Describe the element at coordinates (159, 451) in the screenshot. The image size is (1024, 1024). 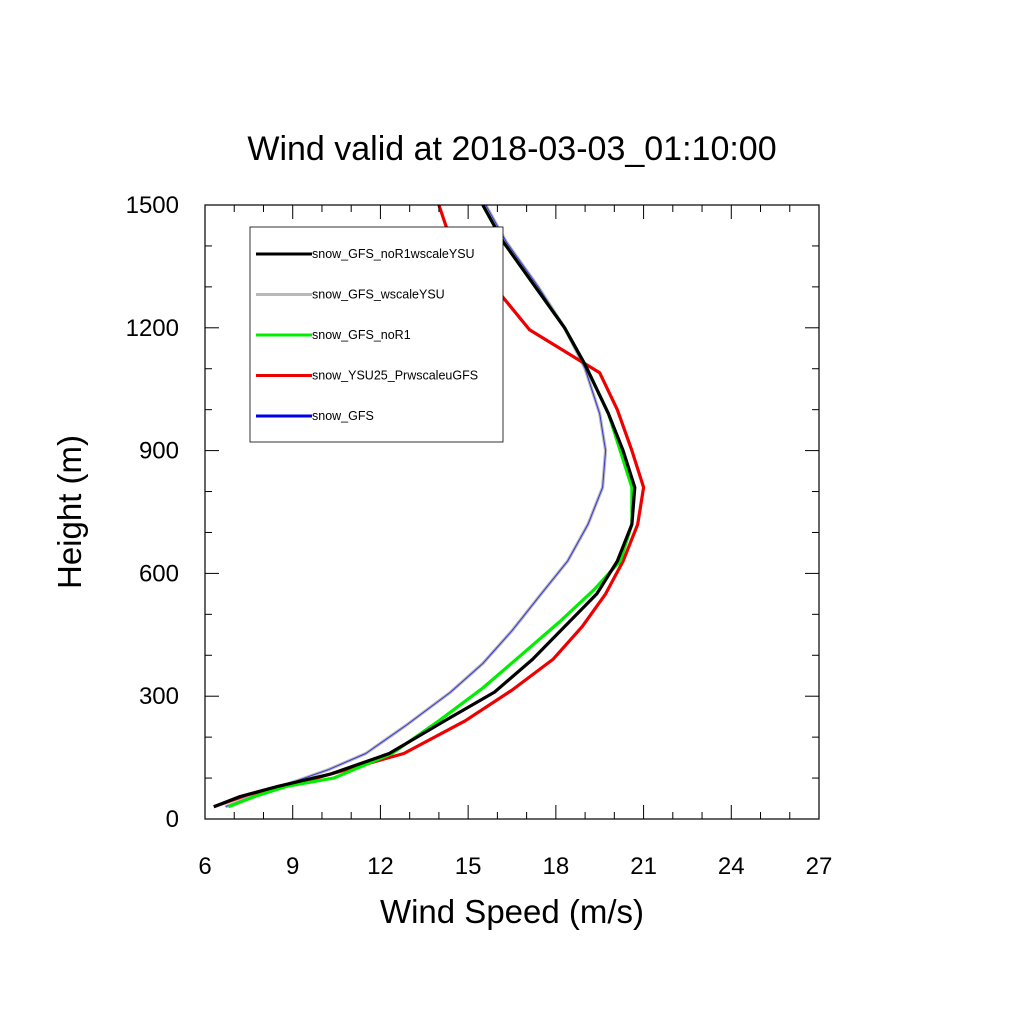
I see `y-tick-label: 900` at that location.